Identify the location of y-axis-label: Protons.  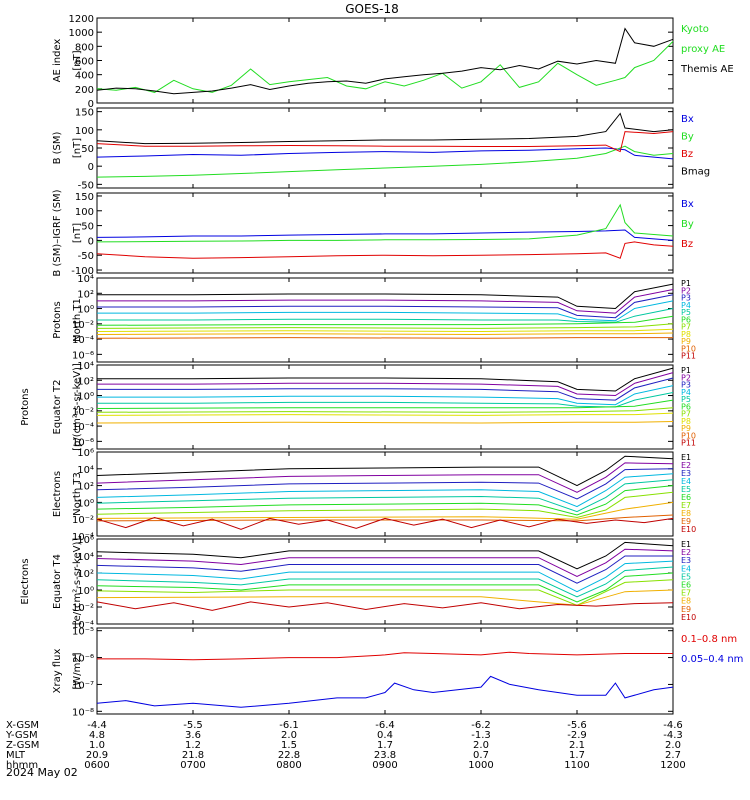
(57, 319).